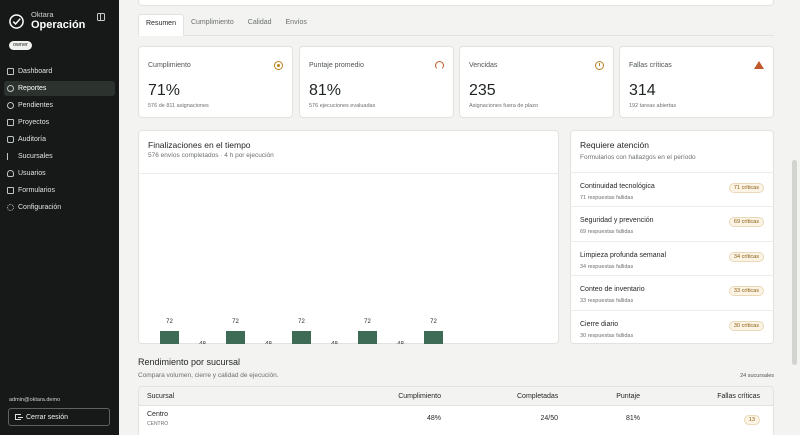 The width and height of the screenshot is (800, 435). Describe the element at coordinates (40, 207) in the screenshot. I see `sidebar-item-label: Configuración` at that location.